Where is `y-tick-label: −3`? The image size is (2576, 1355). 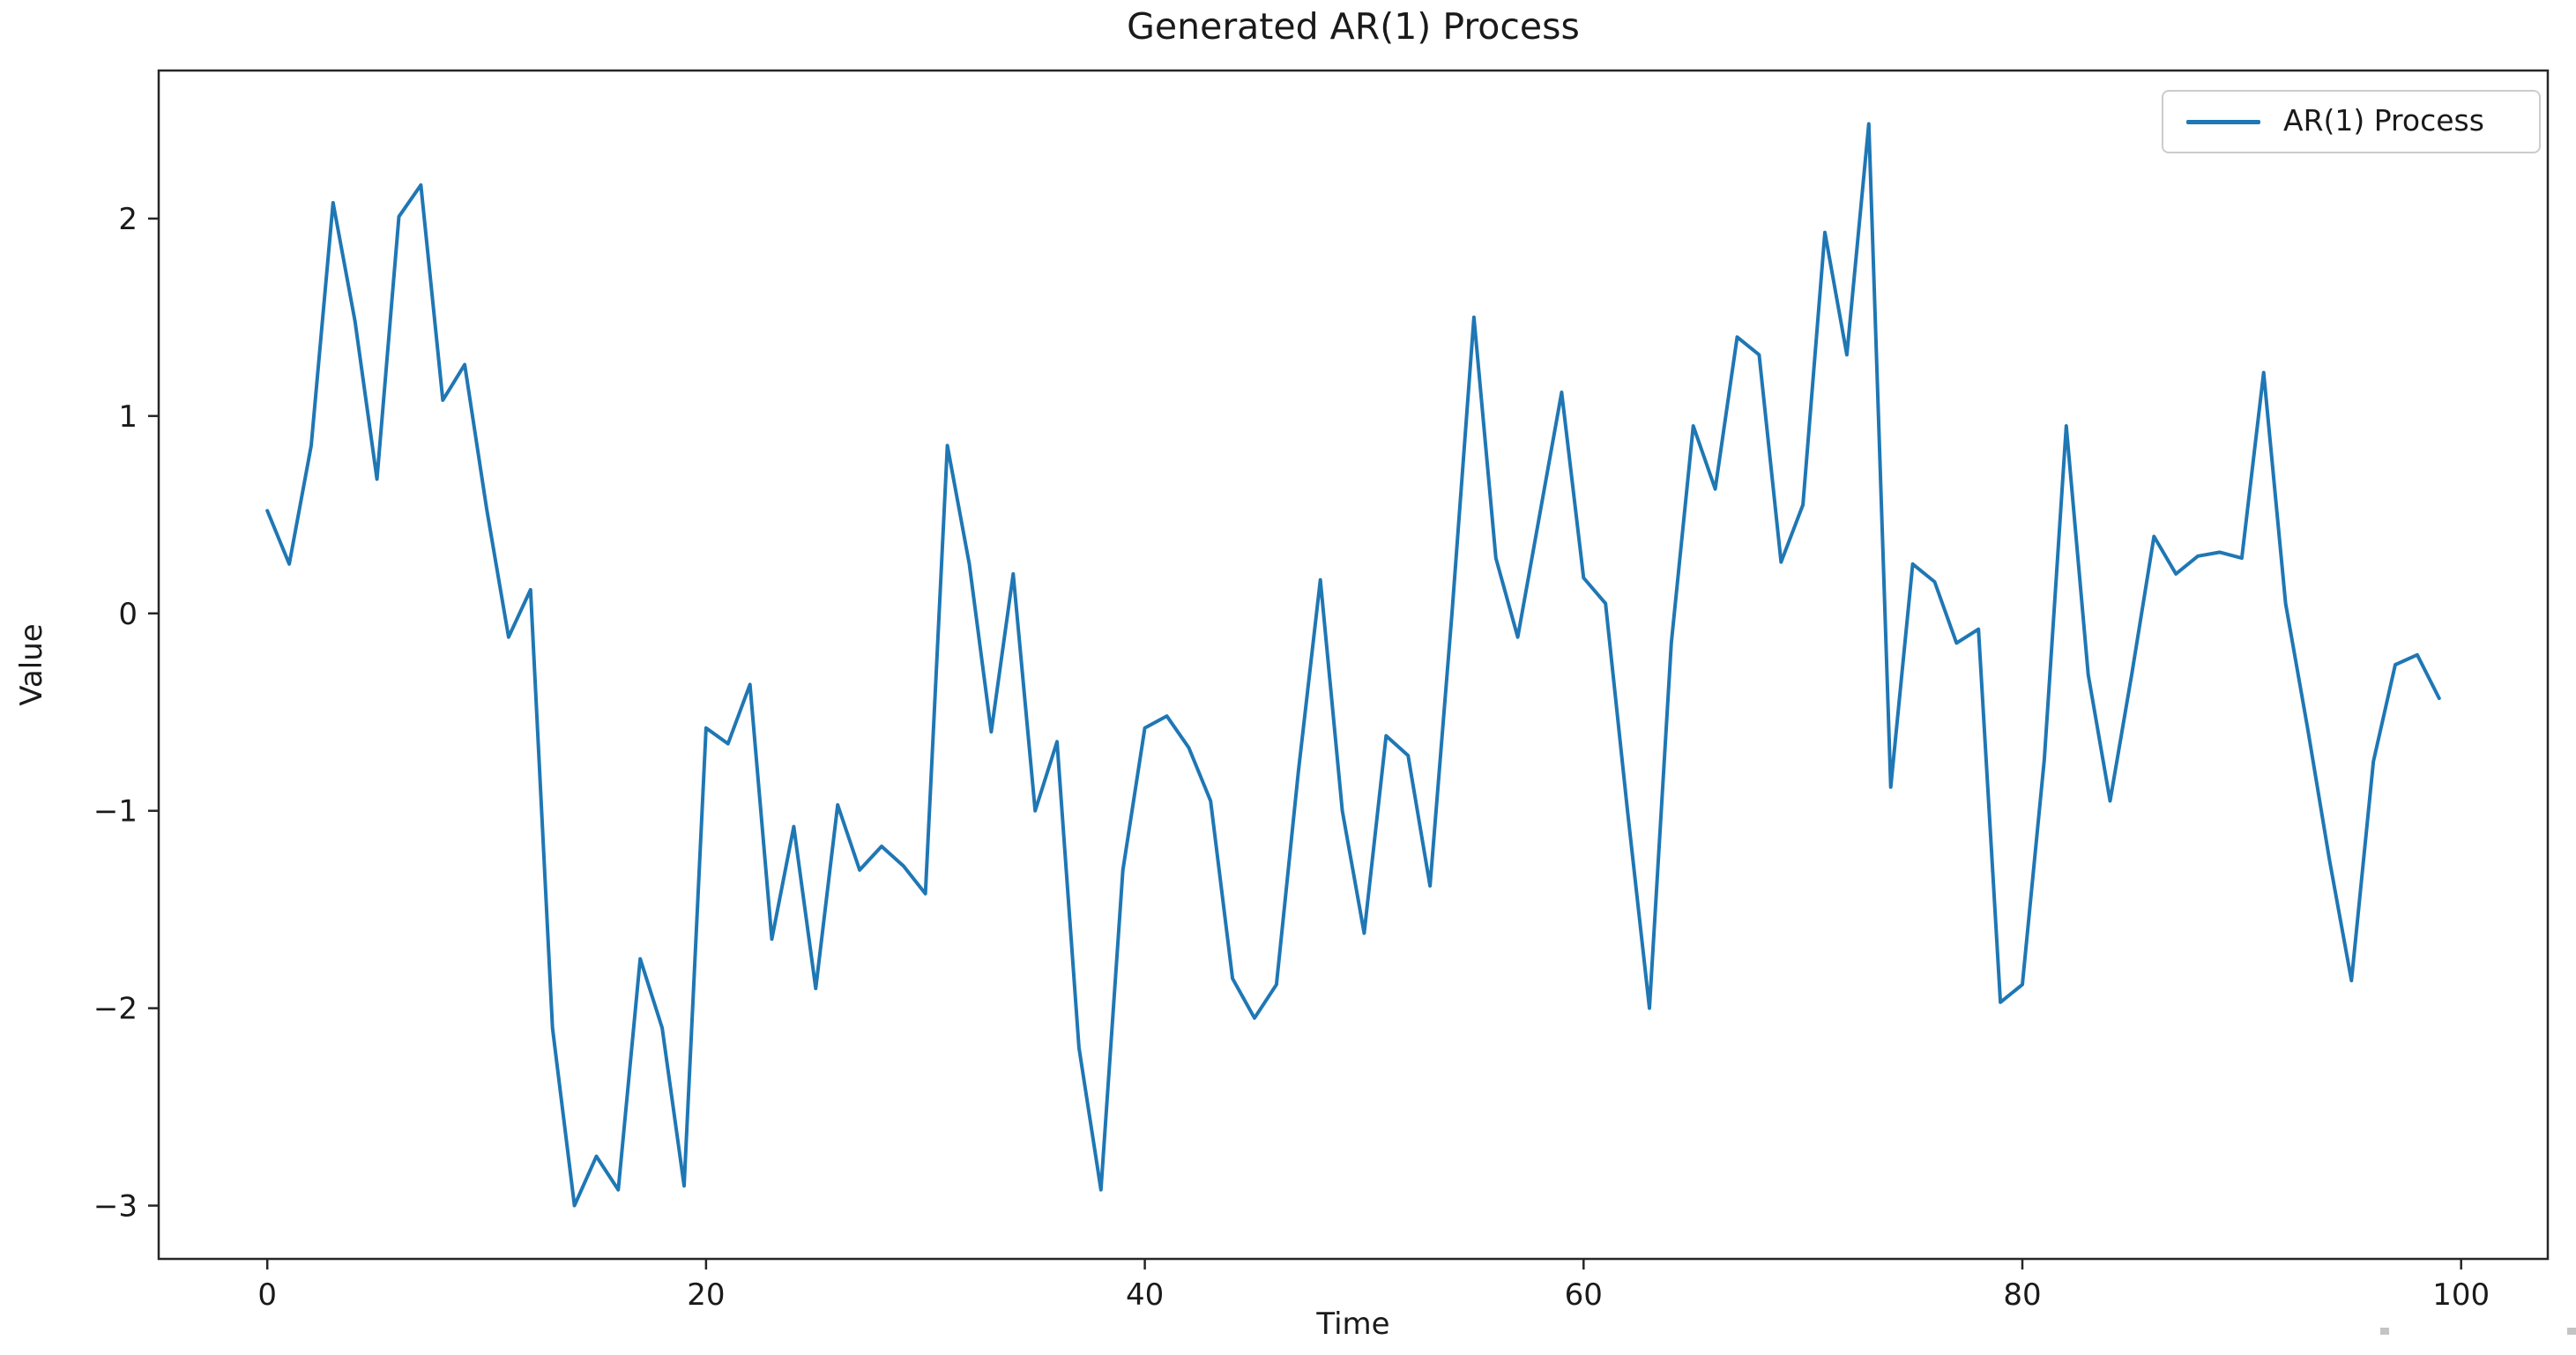 y-tick-label: −3 is located at coordinates (116, 1207).